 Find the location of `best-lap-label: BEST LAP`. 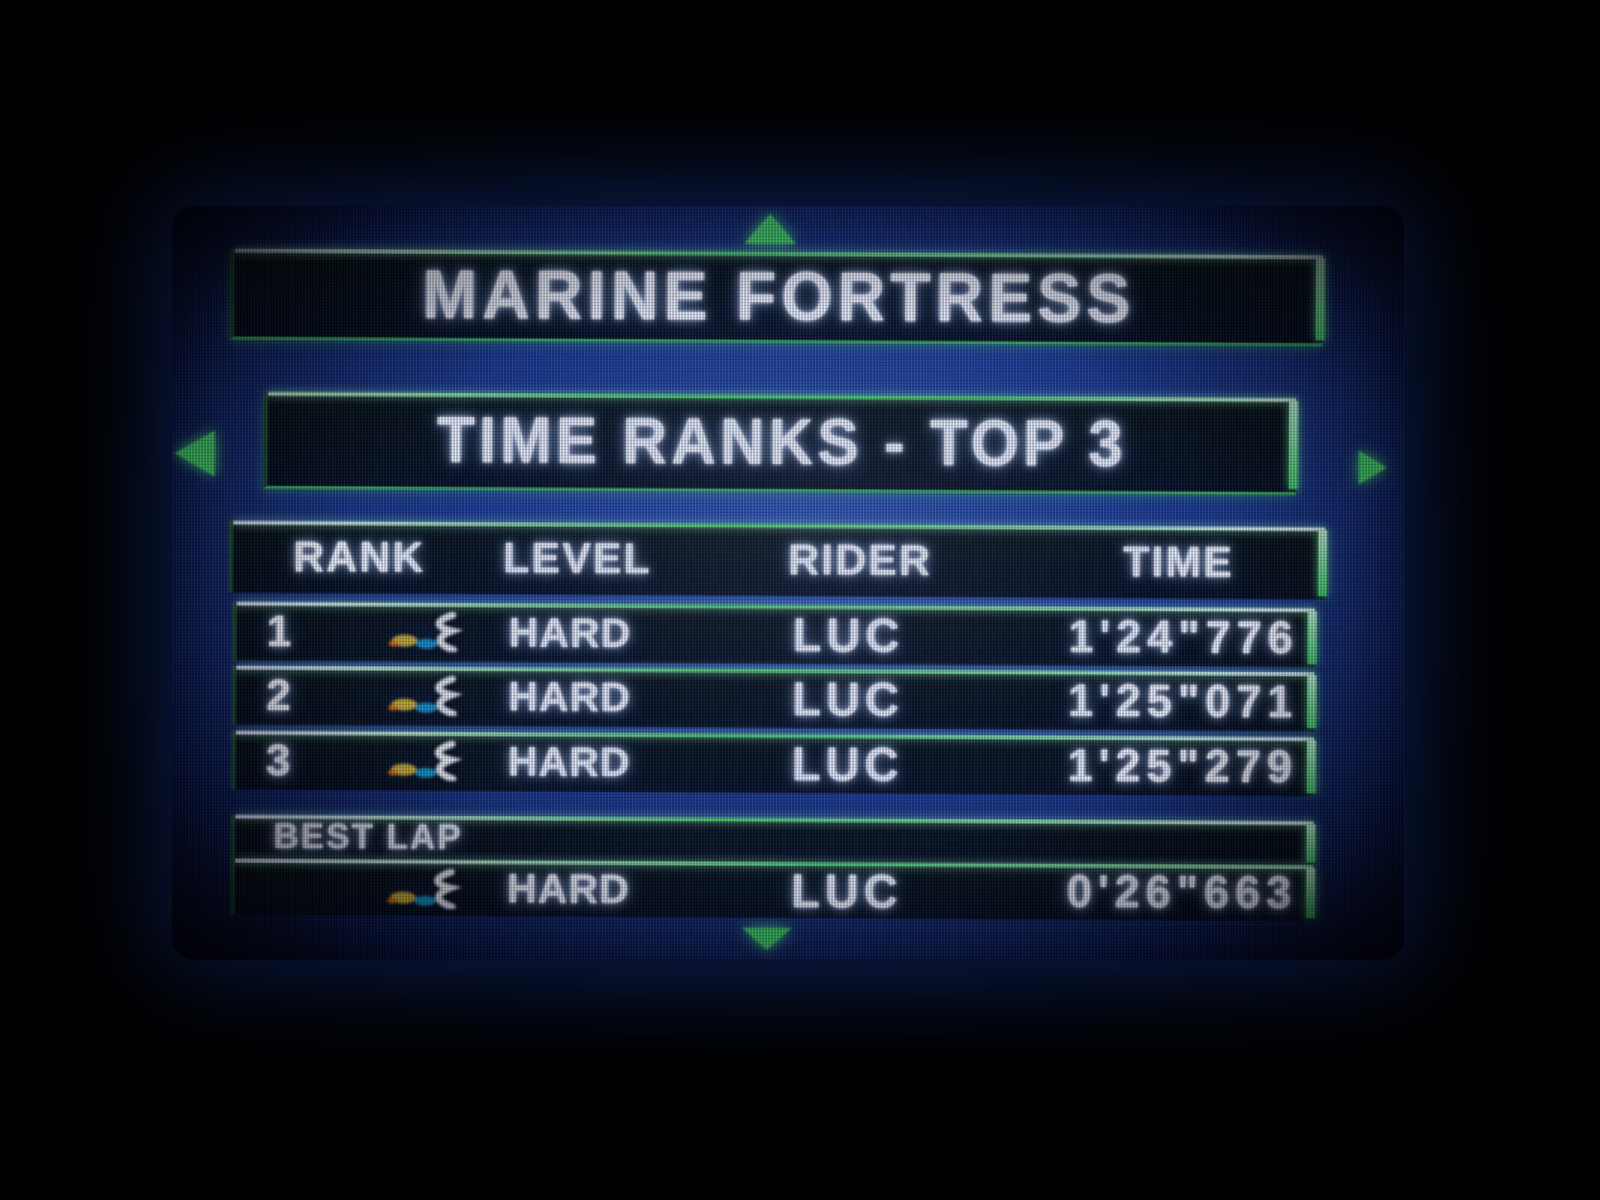

best-lap-label: BEST LAP is located at coordinates (368, 837).